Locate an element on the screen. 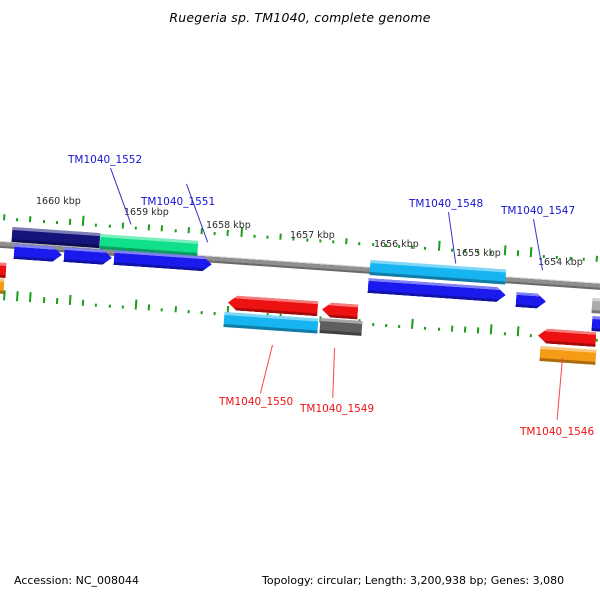 This screenshot has width=600, height=600. gene-label: TM1040_1551 is located at coordinates (178, 202).